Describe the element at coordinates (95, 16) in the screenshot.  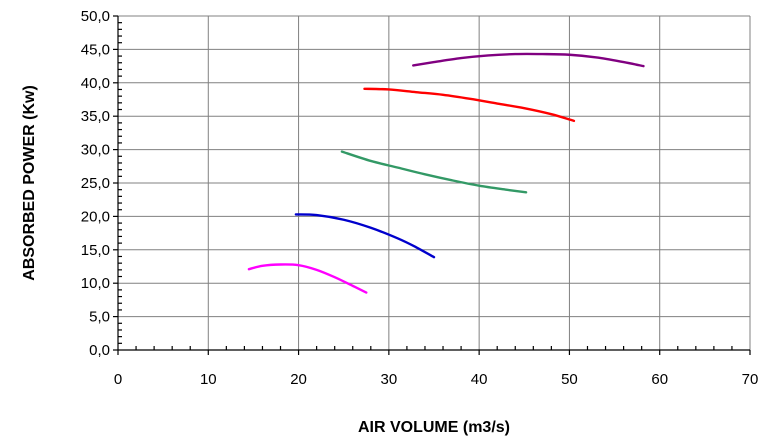
I see `y-tick-label: 50,0` at that location.